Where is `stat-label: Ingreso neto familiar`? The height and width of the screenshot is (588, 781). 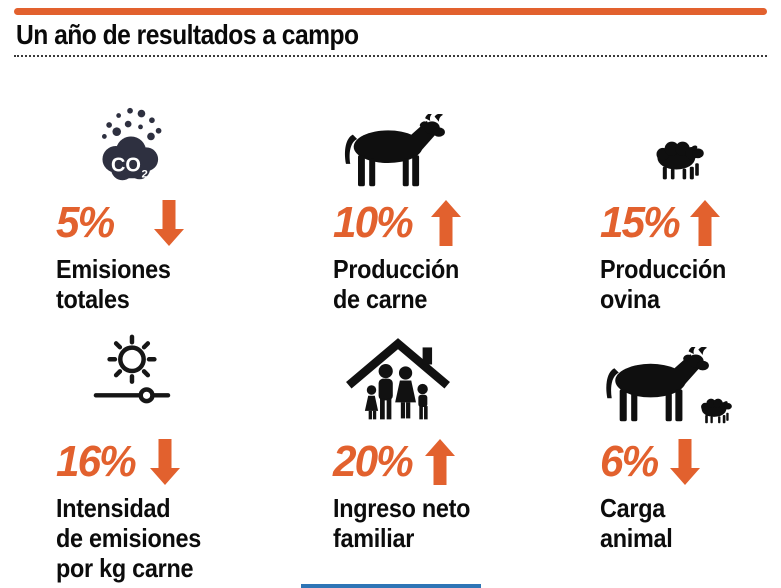 stat-label: Ingreso neto familiar is located at coordinates (402, 523).